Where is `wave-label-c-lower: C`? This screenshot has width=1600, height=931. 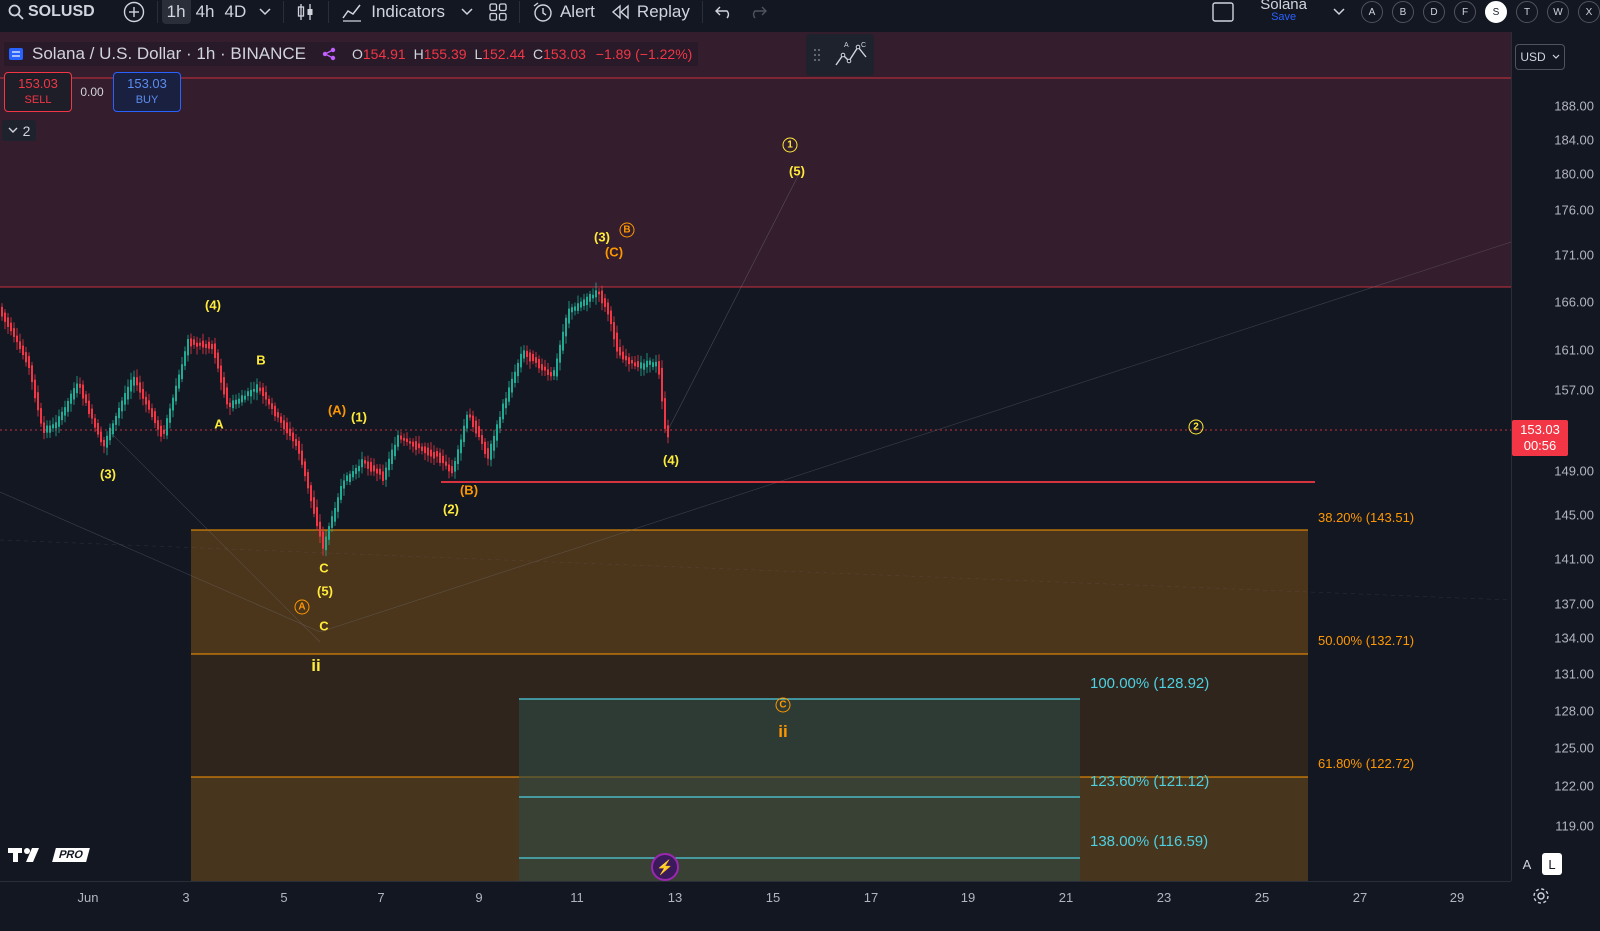 wave-label-c-lower: C is located at coordinates (324, 626).